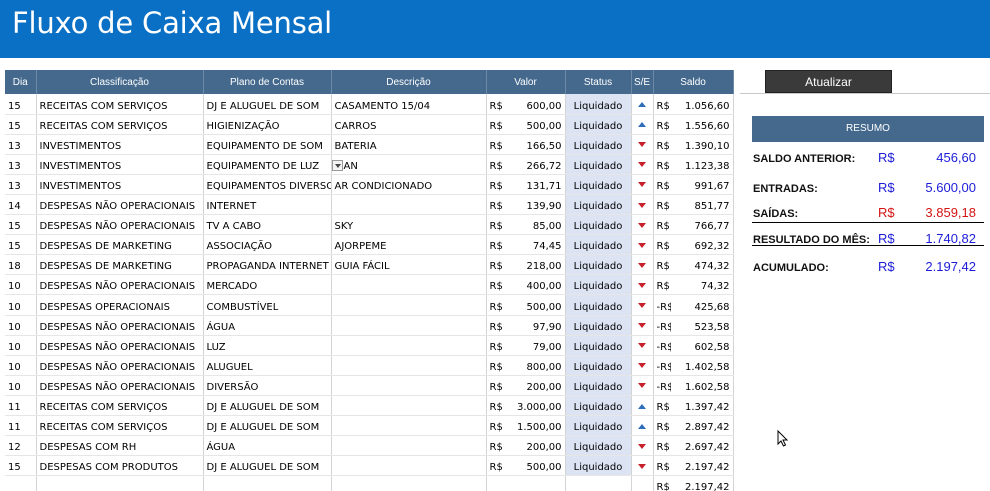 The height and width of the screenshot is (491, 990). What do you see at coordinates (21, 483) in the screenshot?
I see `cell-dia` at bounding box center [21, 483].